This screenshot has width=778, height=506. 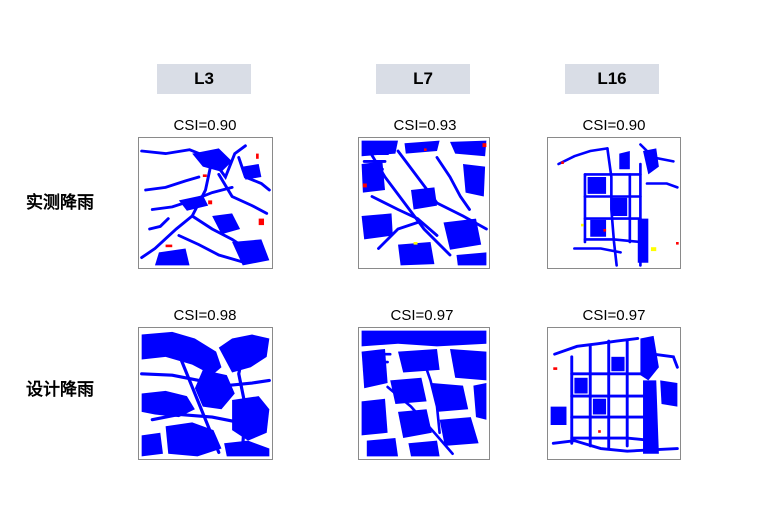 What do you see at coordinates (614, 393) in the screenshot?
I see `flood-map-design-l16` at bounding box center [614, 393].